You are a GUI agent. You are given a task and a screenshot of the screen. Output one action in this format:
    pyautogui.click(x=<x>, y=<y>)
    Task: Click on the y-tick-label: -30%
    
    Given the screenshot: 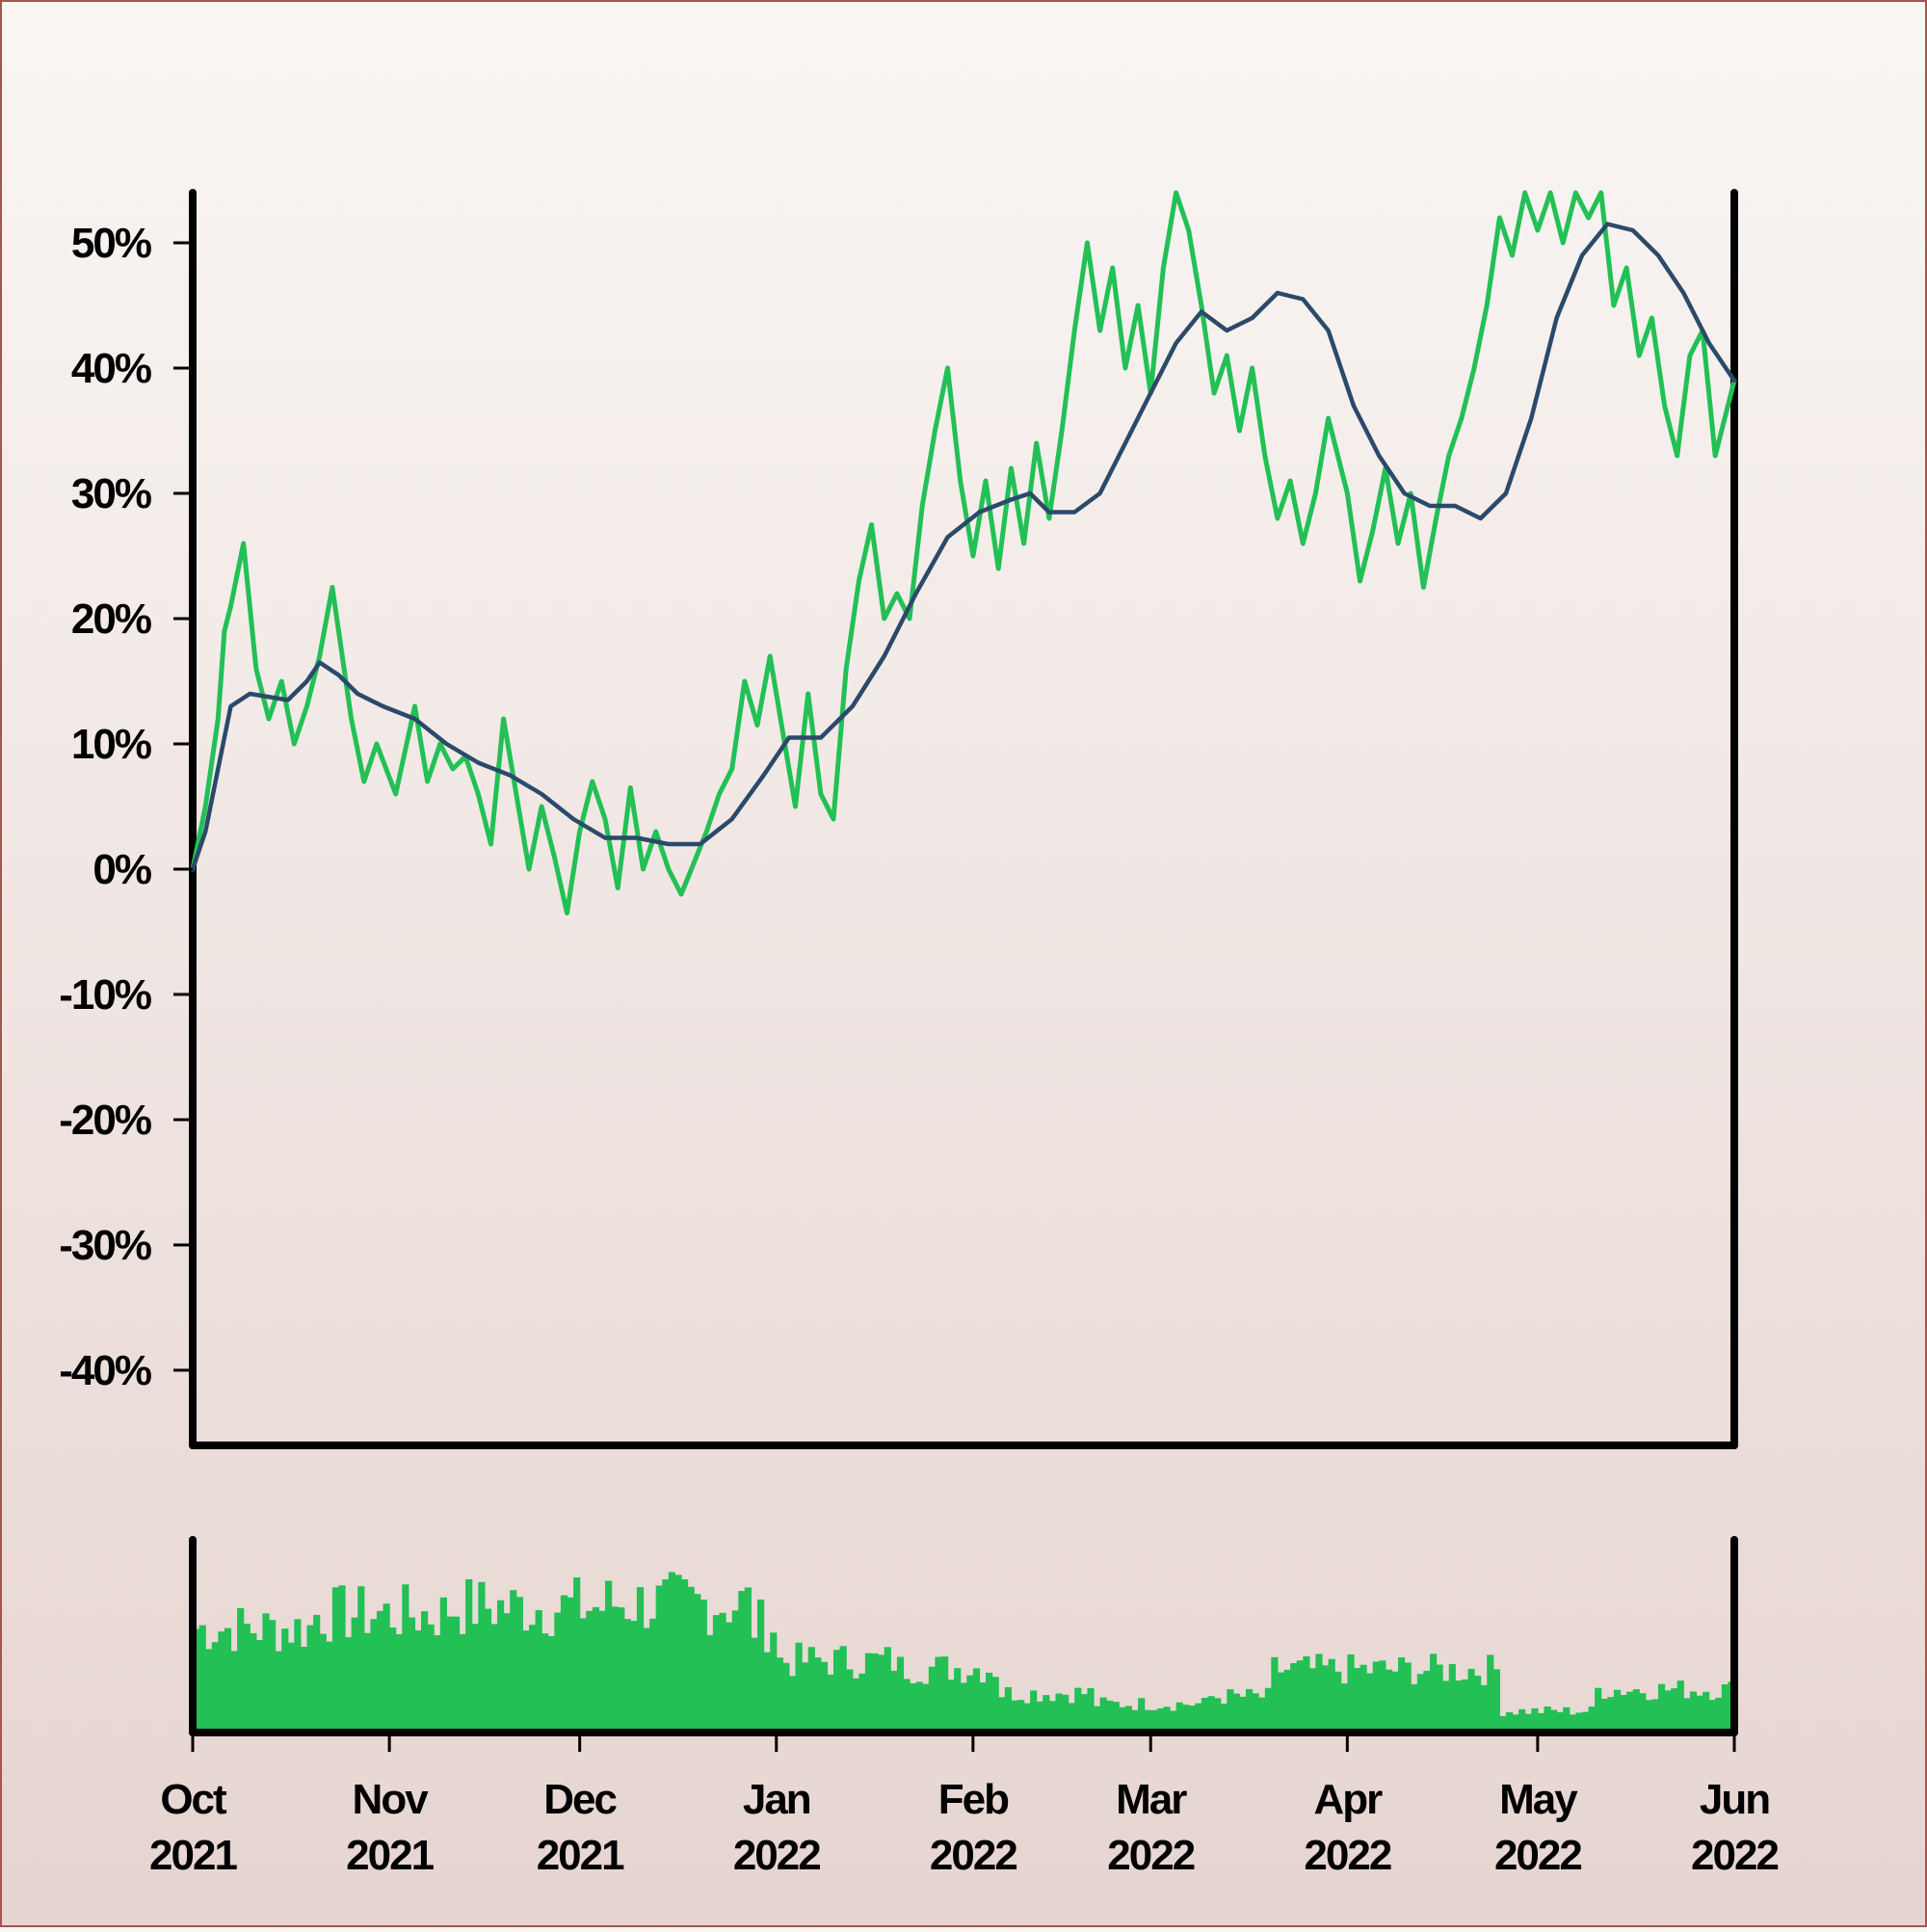 What is the action you would take?
    pyautogui.click(x=105, y=1245)
    